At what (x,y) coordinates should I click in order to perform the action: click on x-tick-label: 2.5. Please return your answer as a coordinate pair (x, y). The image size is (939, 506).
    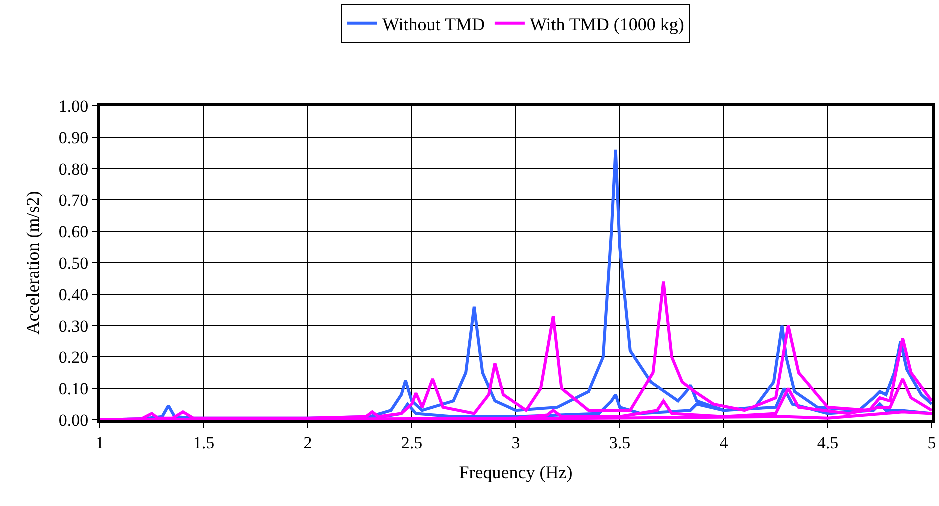
    Looking at the image, I should click on (412, 442).